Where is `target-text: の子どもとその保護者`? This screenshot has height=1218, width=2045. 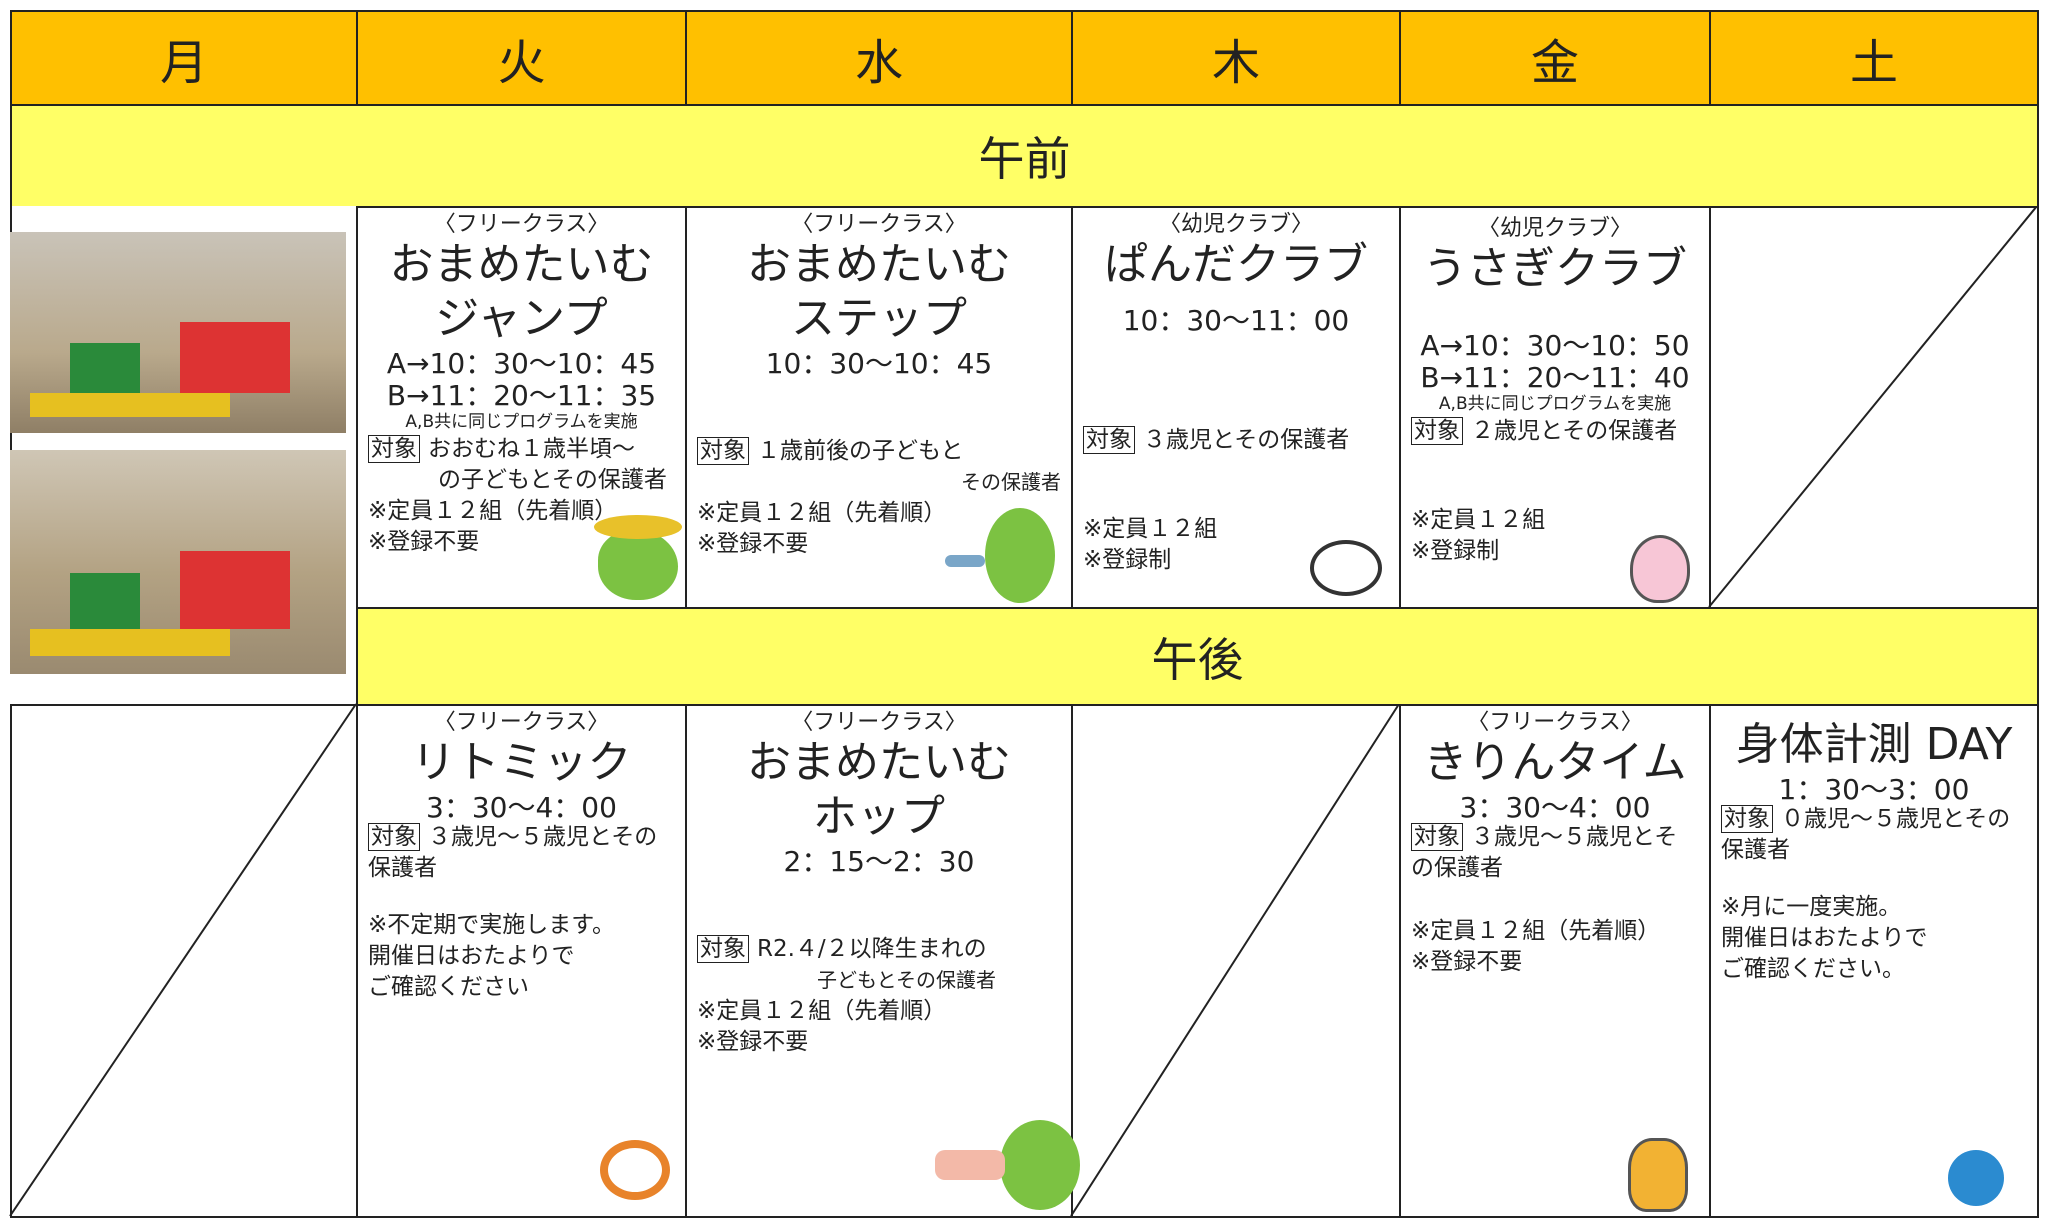
target-text: の子どもとその保護者 is located at coordinates (552, 480).